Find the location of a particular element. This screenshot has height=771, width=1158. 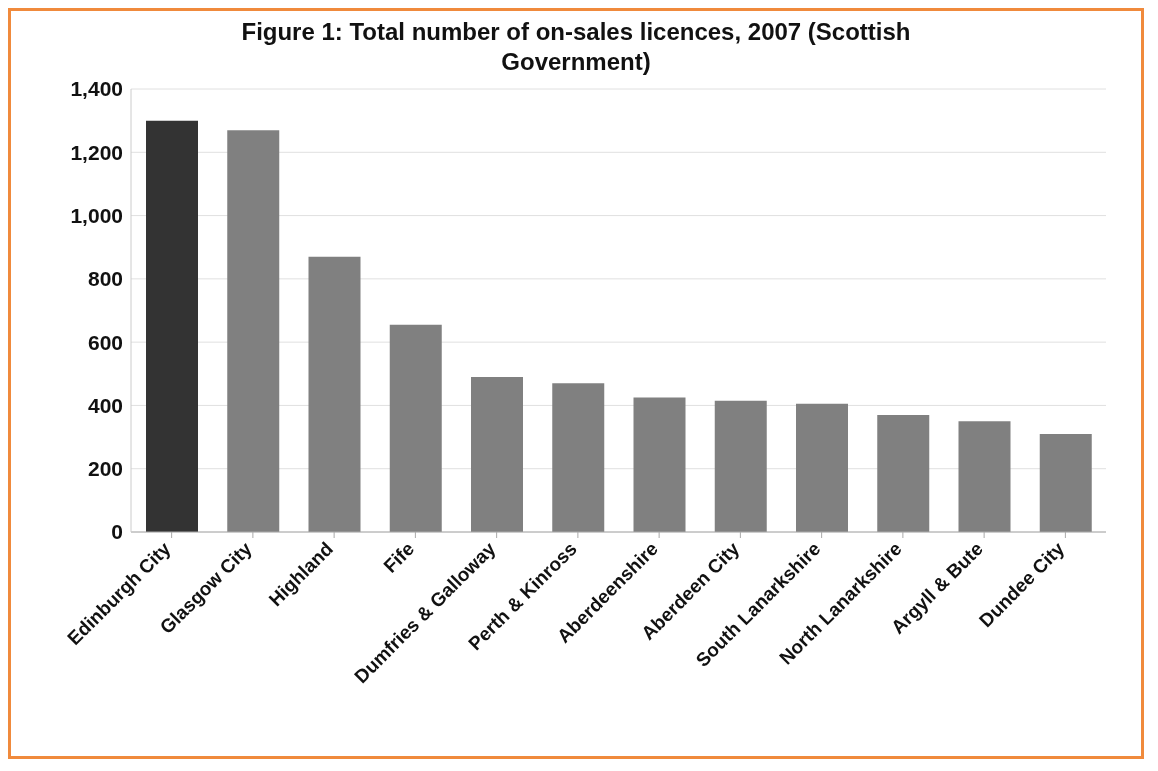

y-tick-label: 200 is located at coordinates (105, 469).